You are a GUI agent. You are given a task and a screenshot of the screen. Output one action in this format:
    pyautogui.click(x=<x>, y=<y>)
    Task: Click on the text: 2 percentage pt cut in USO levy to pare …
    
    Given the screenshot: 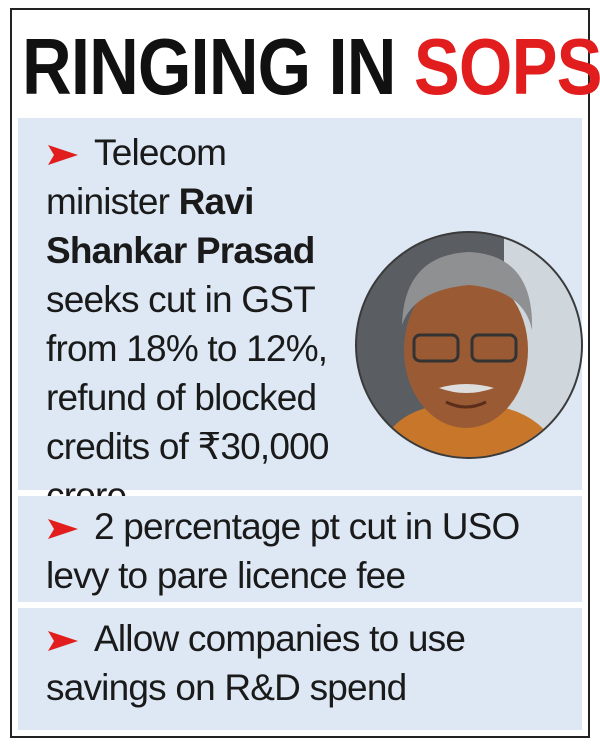 What is the action you would take?
    pyautogui.click(x=283, y=551)
    